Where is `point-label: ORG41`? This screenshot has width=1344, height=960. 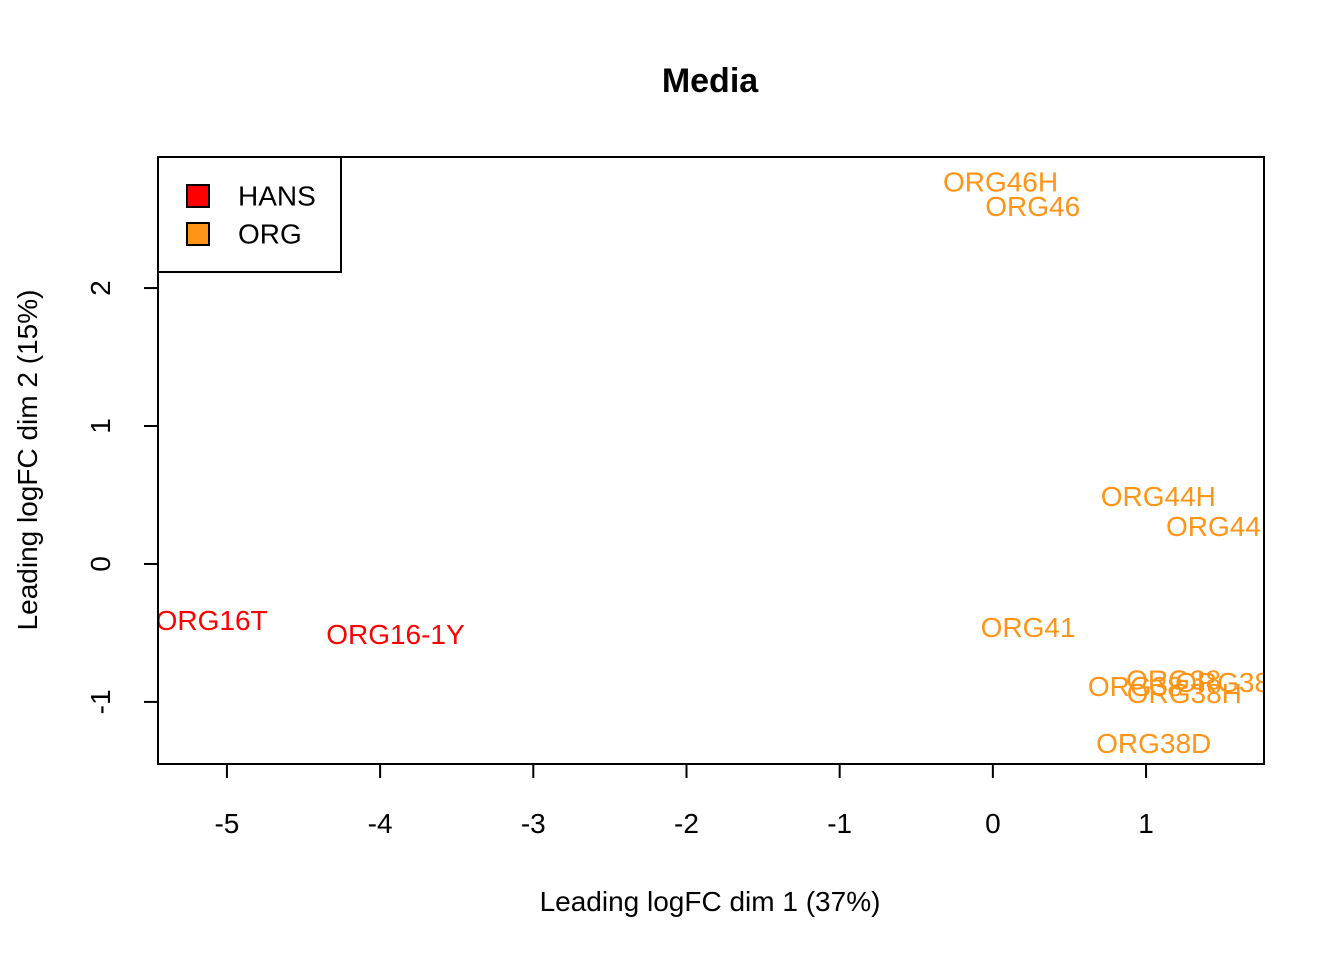
point-label: ORG41 is located at coordinates (1028, 627).